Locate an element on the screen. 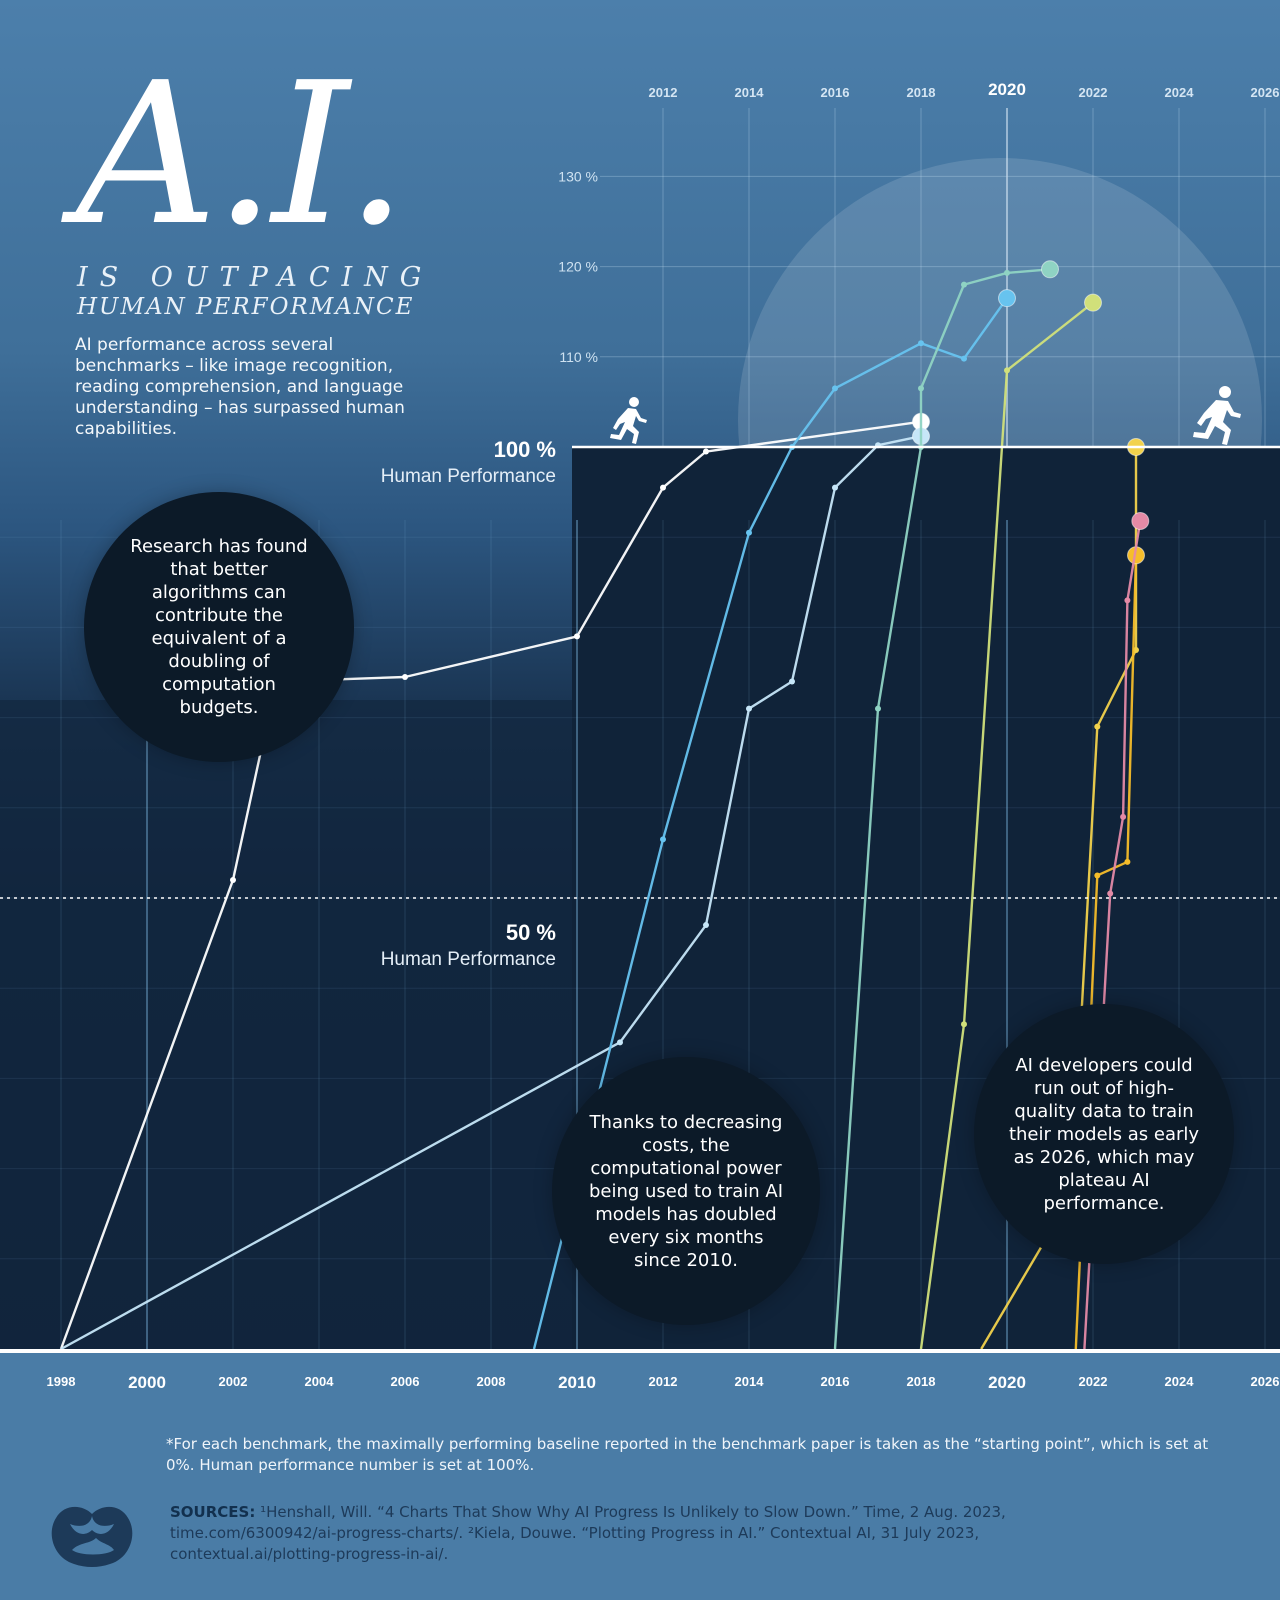 The height and width of the screenshot is (1600, 1280). x-tick-label-bottom: 2002 is located at coordinates (233, 1381).